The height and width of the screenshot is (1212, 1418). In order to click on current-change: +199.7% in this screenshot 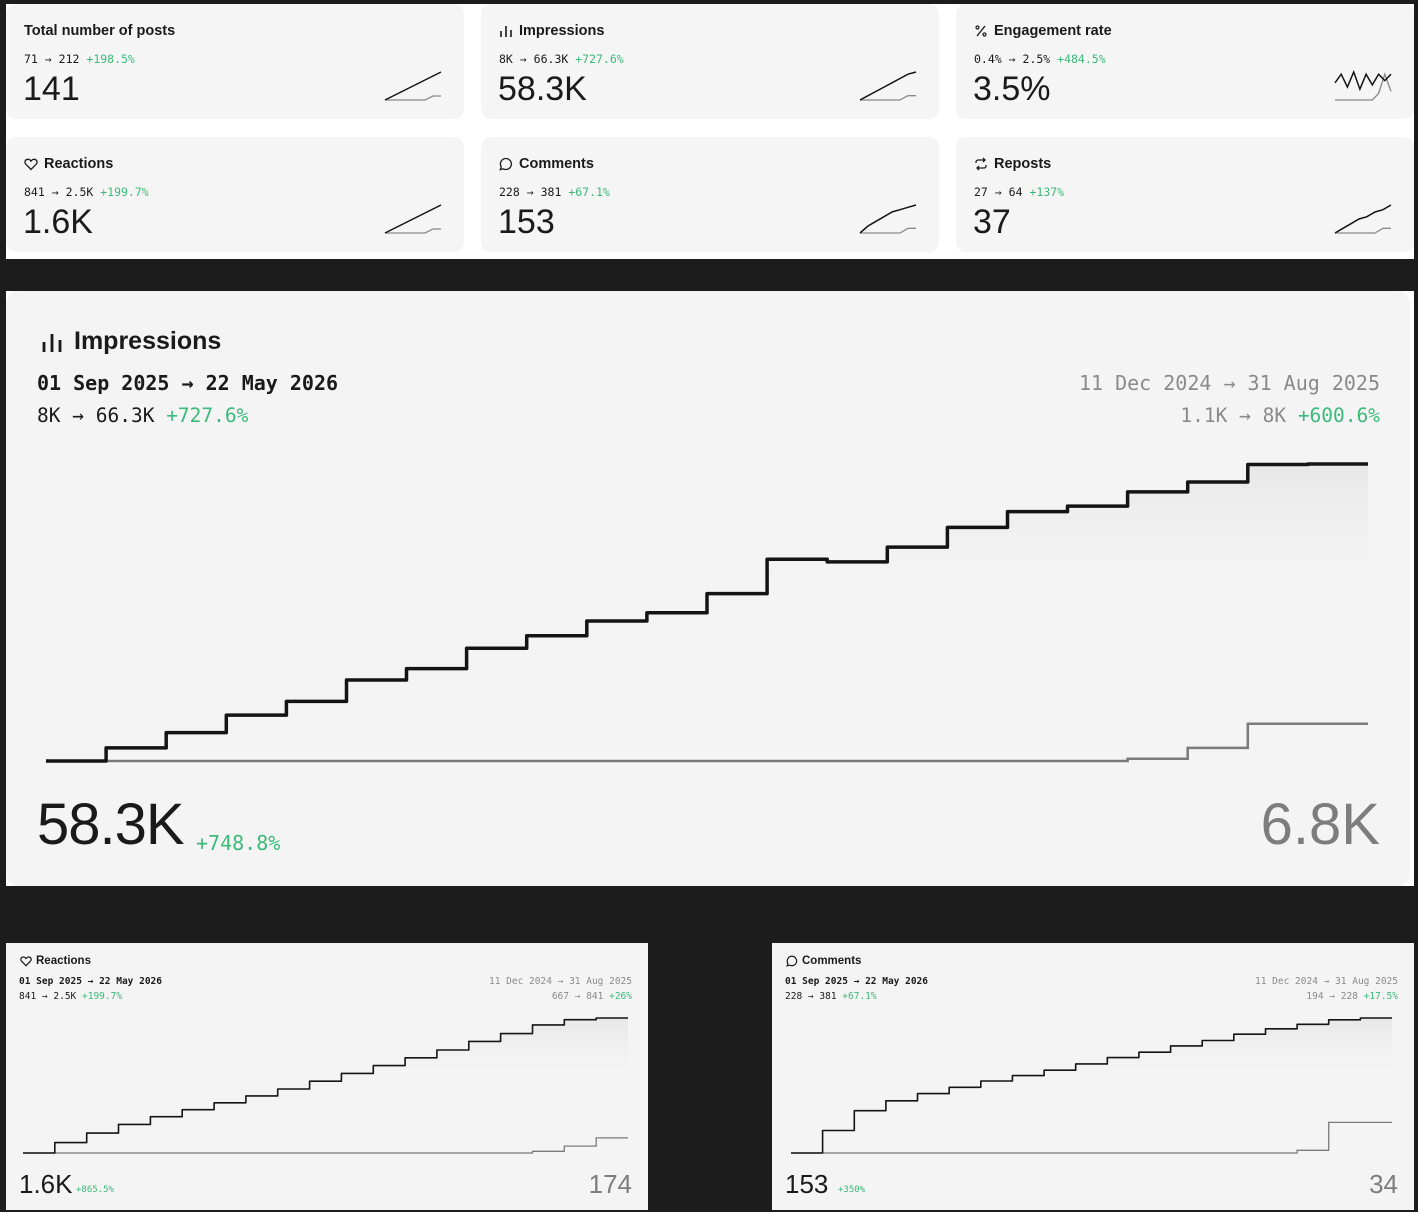, I will do `click(102, 996)`.